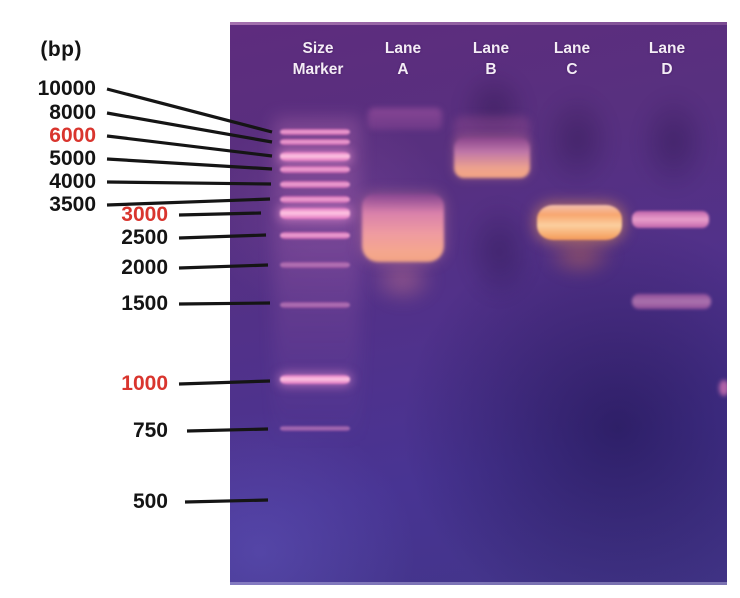 This screenshot has height=598, width=740. What do you see at coordinates (318, 59) in the screenshot?
I see `lane-header-size-marker: Size Marker` at bounding box center [318, 59].